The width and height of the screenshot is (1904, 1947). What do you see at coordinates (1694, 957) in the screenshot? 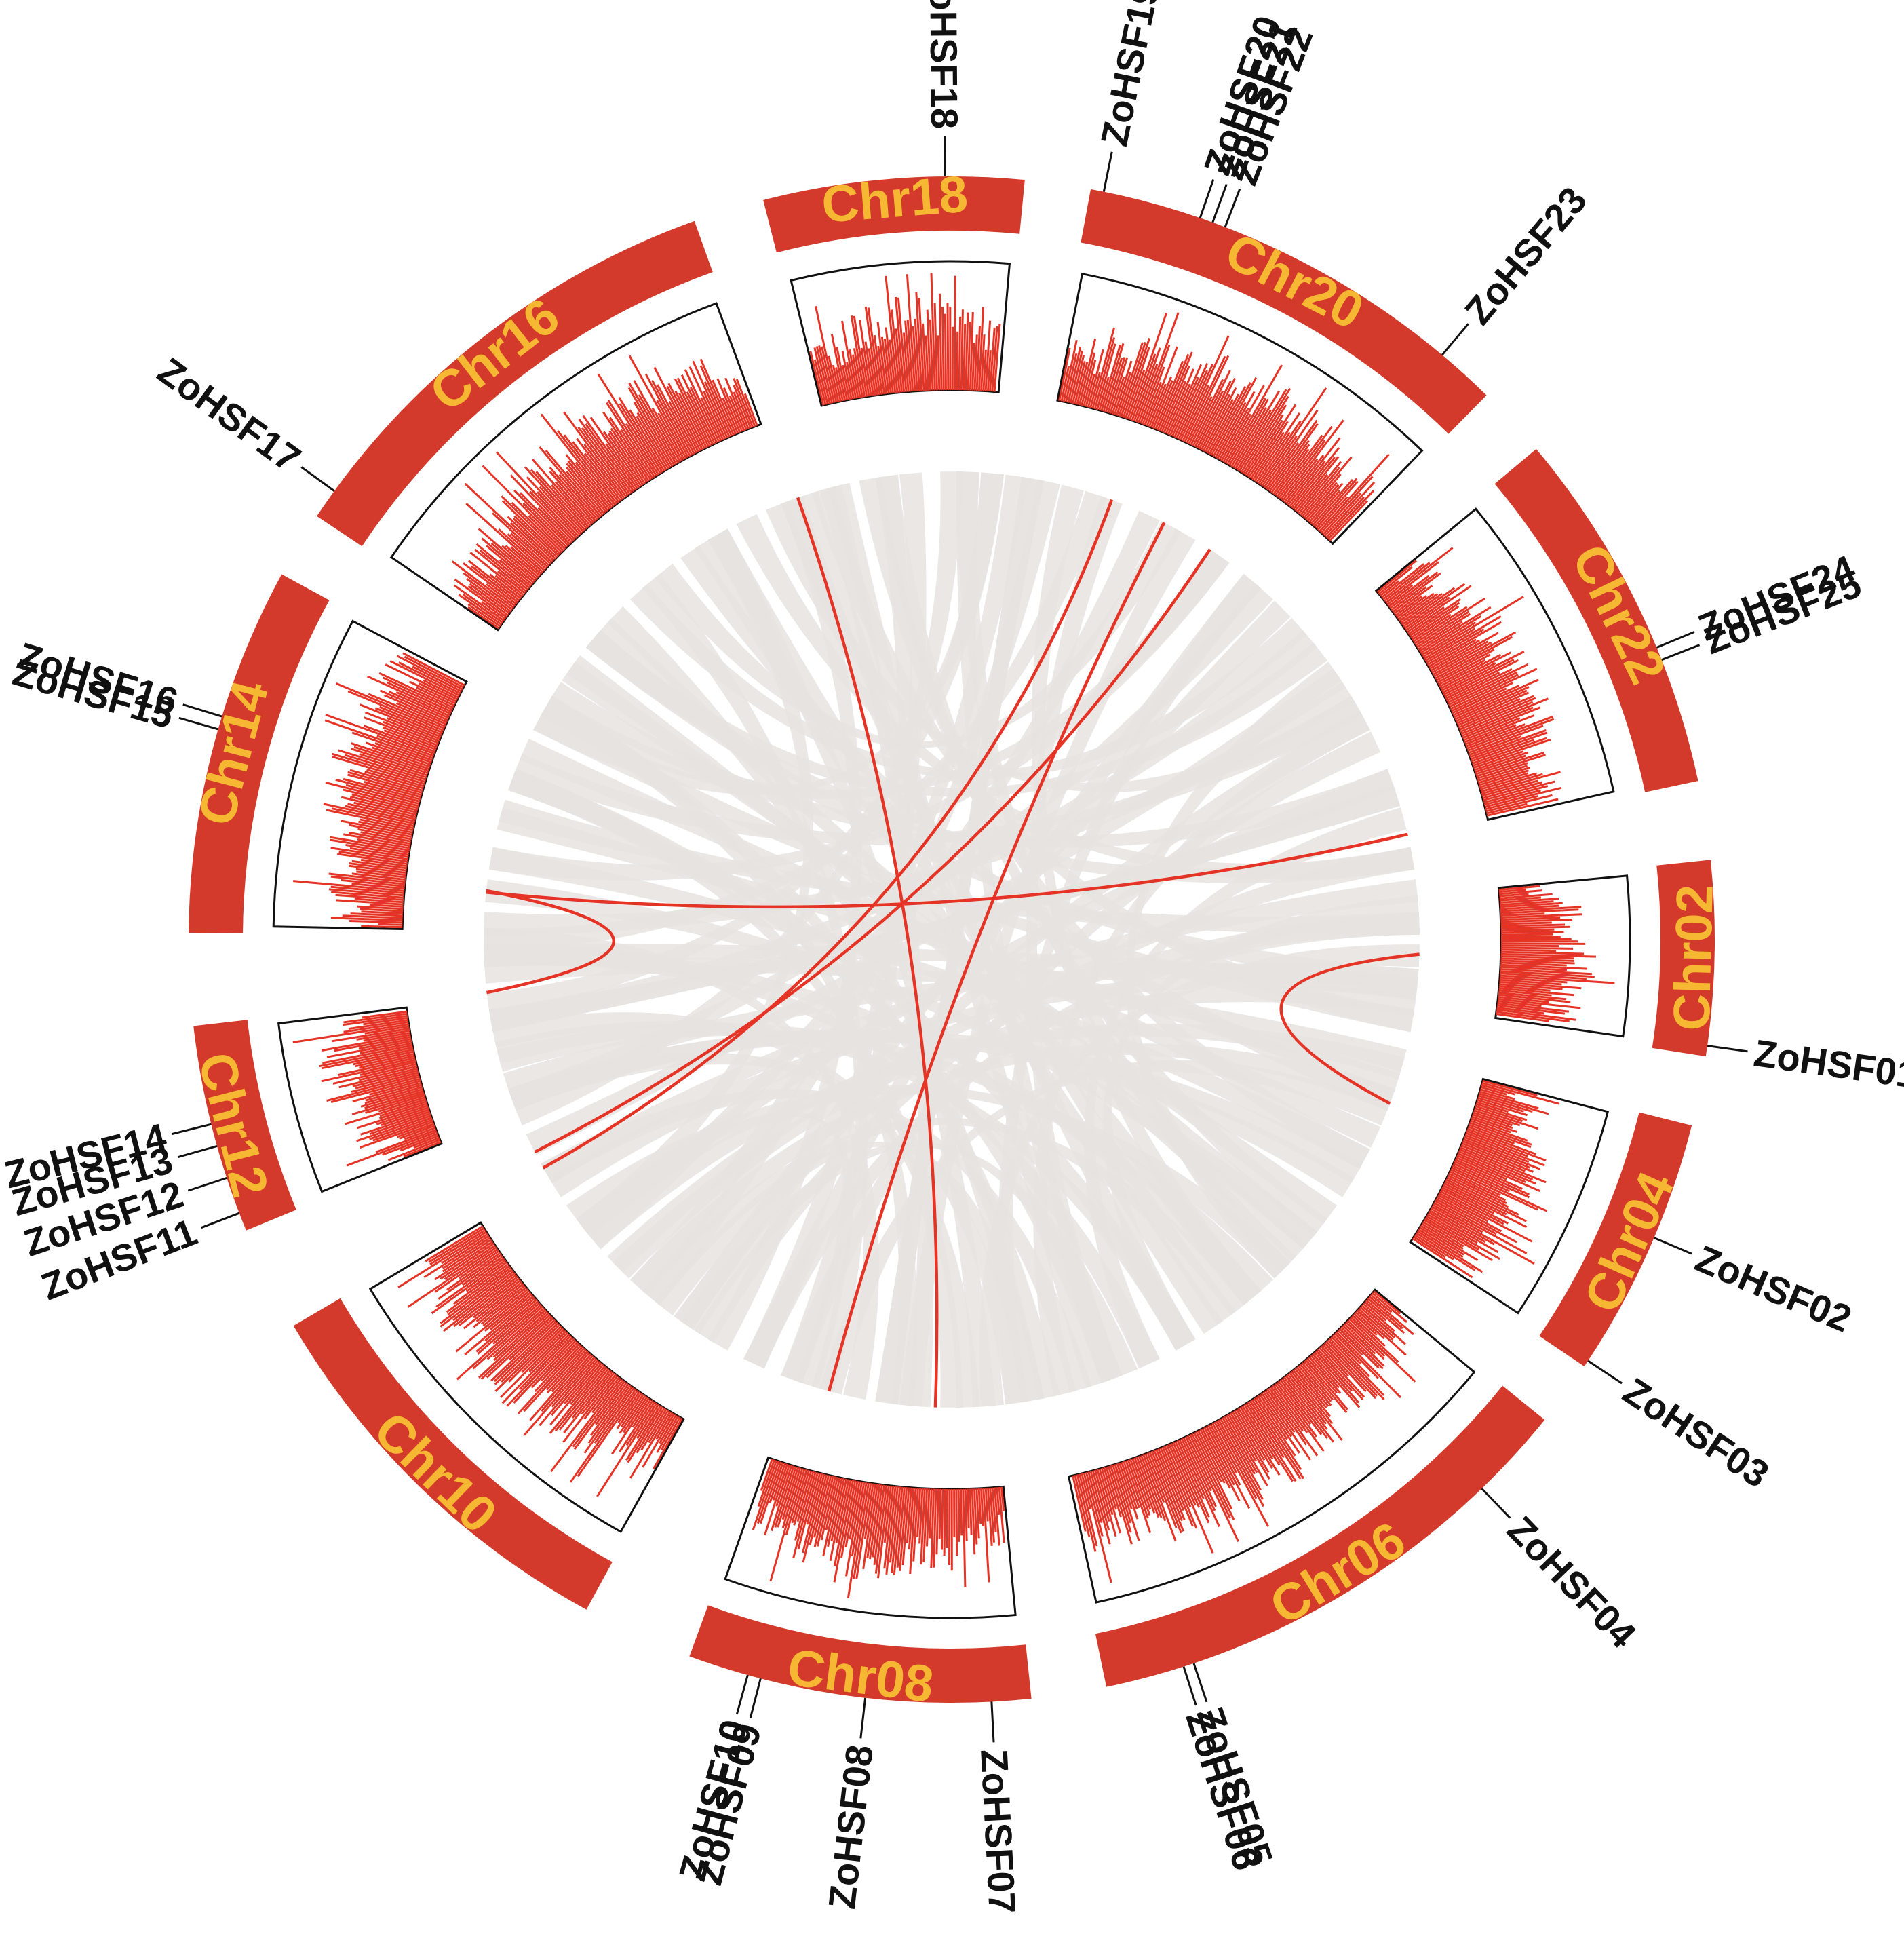
I see `chromosome-label: Chr02` at bounding box center [1694, 957].